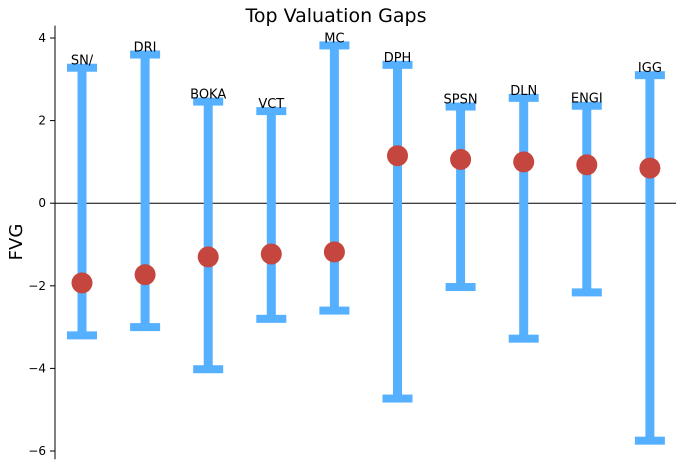  What do you see at coordinates (37, 368) in the screenshot?
I see `y-tick-label: −4` at bounding box center [37, 368].